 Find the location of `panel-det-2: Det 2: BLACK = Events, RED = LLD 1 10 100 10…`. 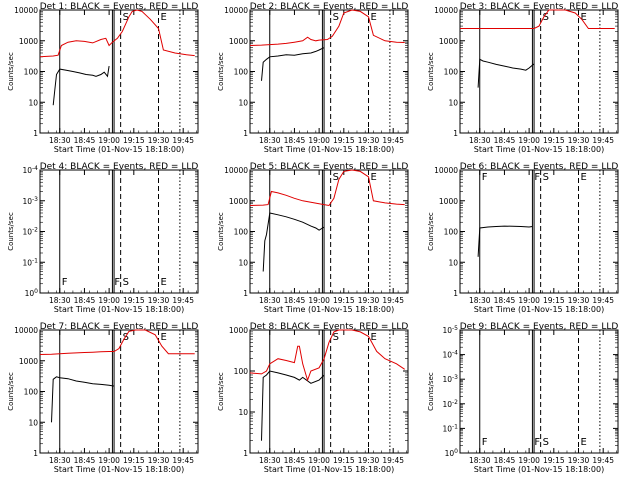

panel-det-2: Det 2: BLACK = Events, RED = LLD 1 10 100 10… is located at coordinates (313, 78).